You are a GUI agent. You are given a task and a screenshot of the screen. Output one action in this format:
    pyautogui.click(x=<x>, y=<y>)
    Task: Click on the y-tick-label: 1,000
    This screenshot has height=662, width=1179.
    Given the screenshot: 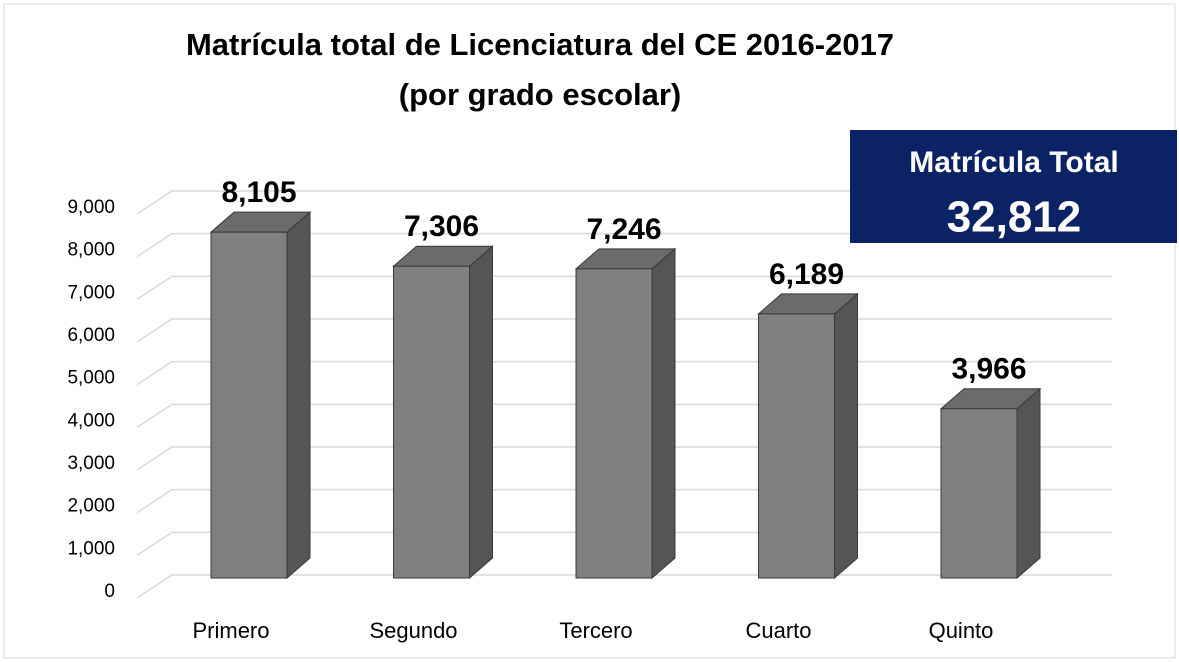 What is the action you would take?
    pyautogui.click(x=91, y=548)
    